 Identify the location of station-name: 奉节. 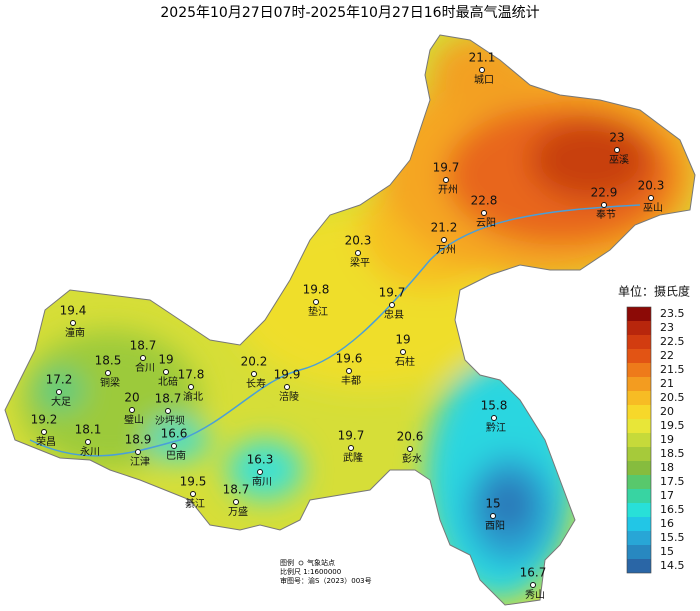
(606, 214).